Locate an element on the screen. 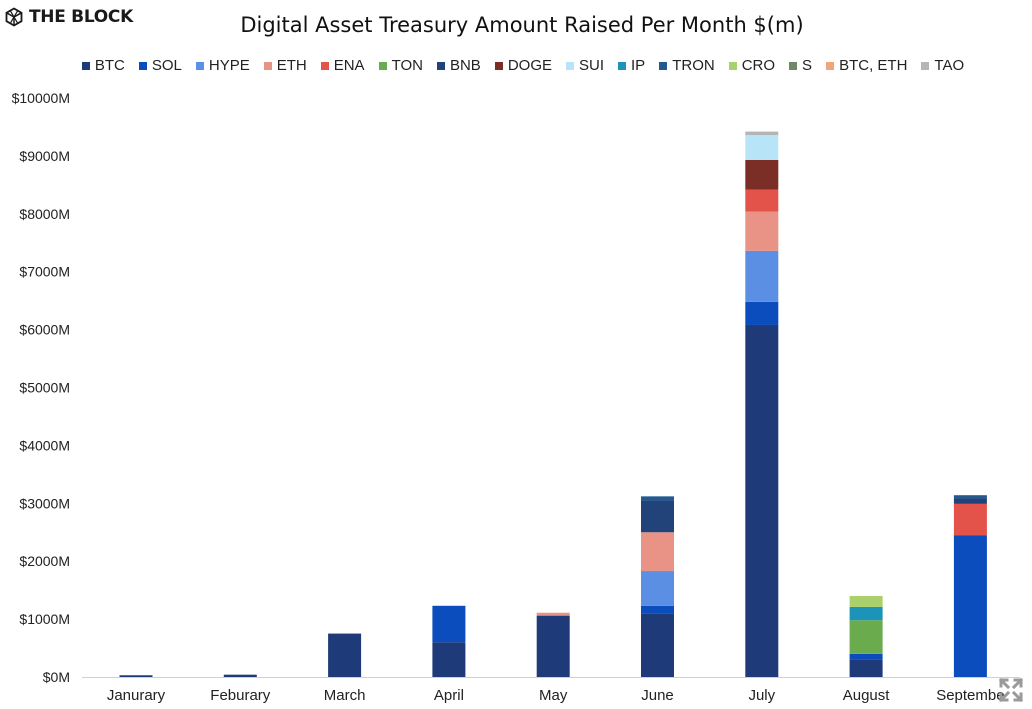 The height and width of the screenshot is (709, 1032). bar-segment: June HYPE is located at coordinates (657, 588).